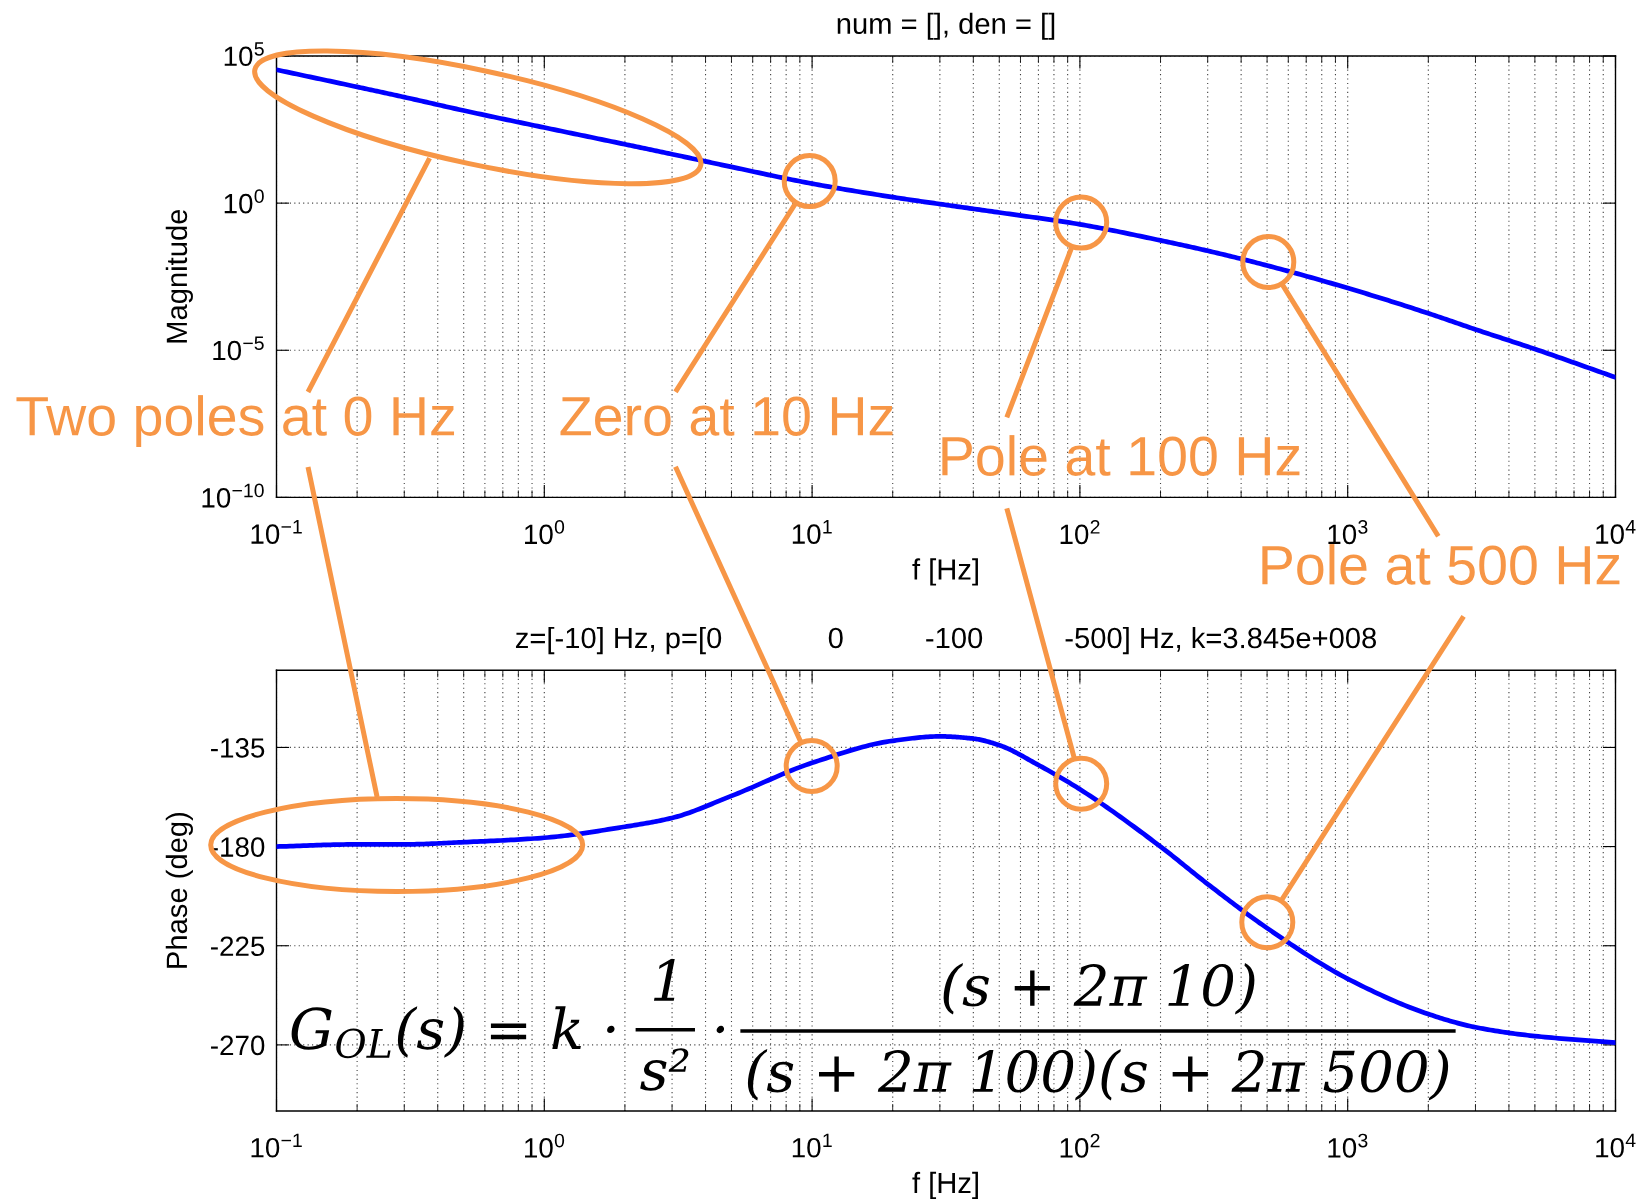 This screenshot has height=1204, width=1643. I want to click on y-axis-title: Phase (deg), so click(179, 890).